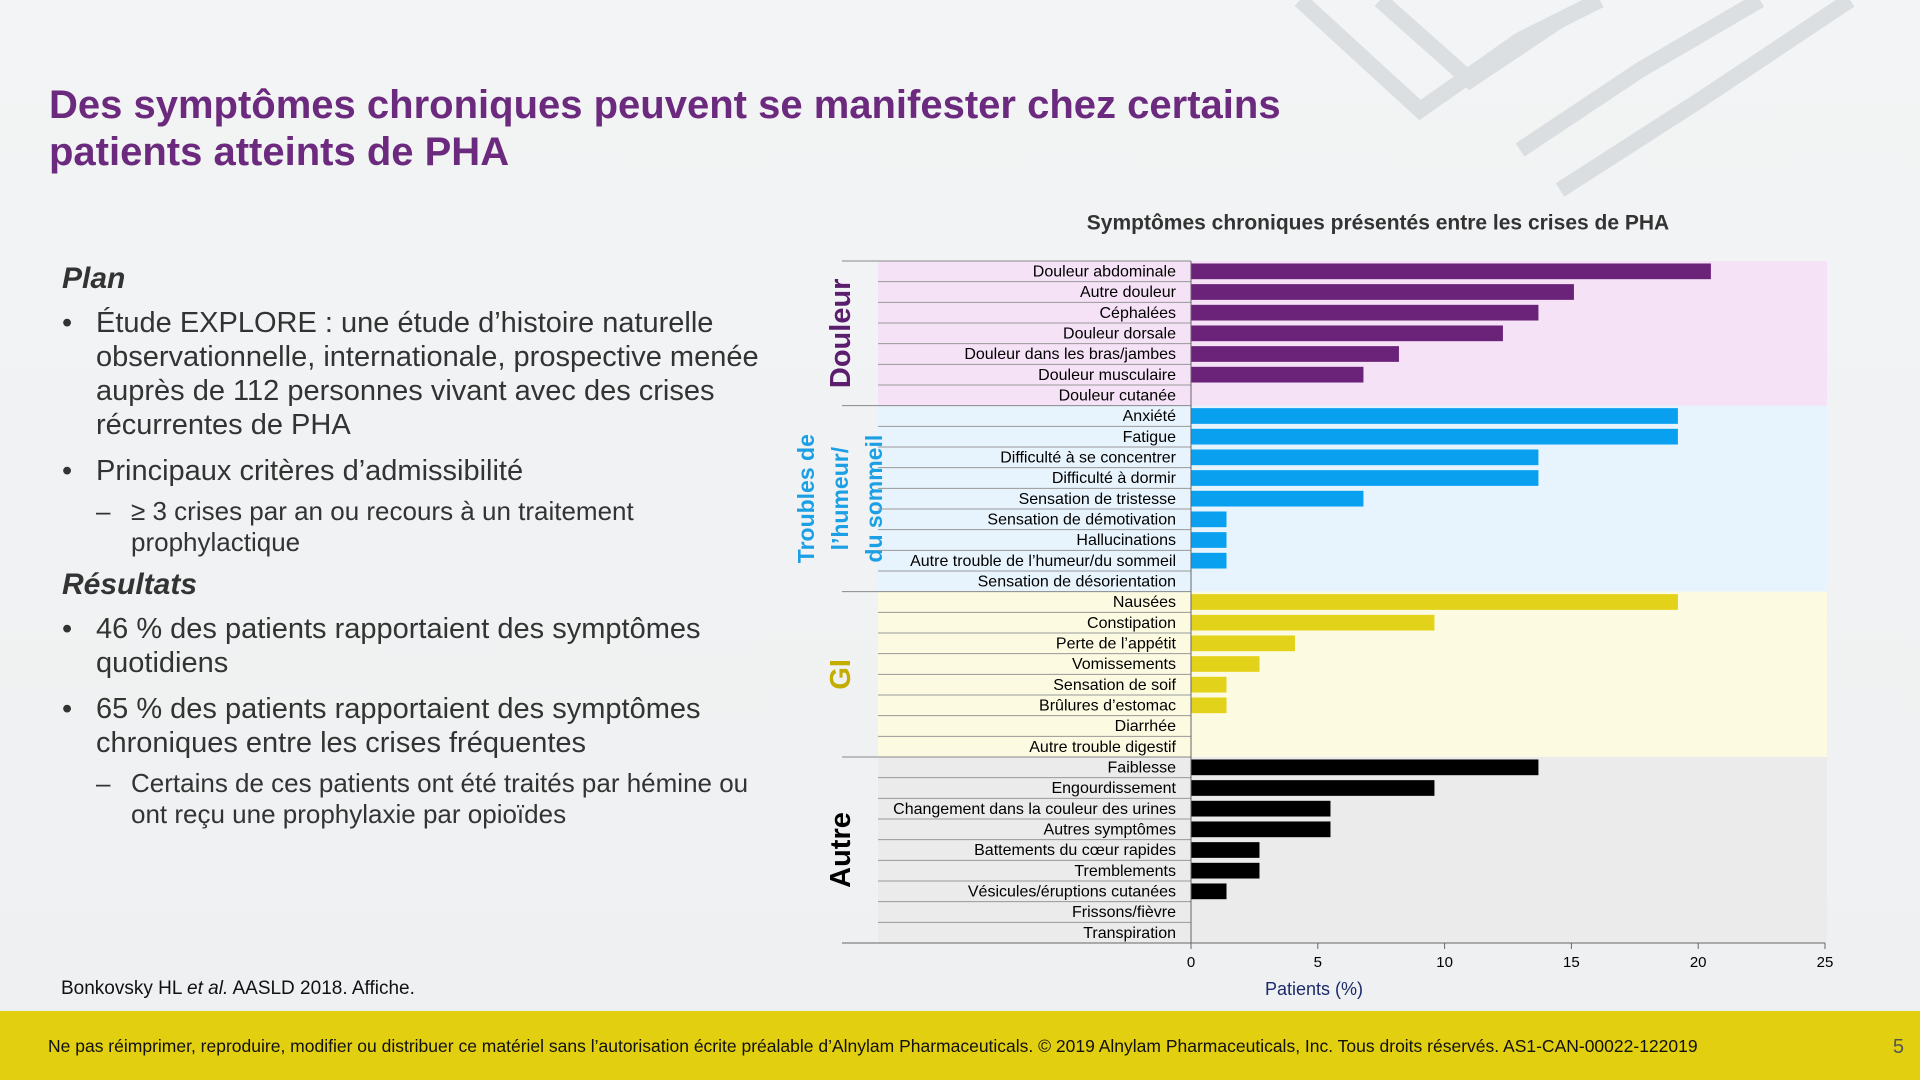  I want to click on bullet: Principaux critères d’admissibilité, so click(415, 471).